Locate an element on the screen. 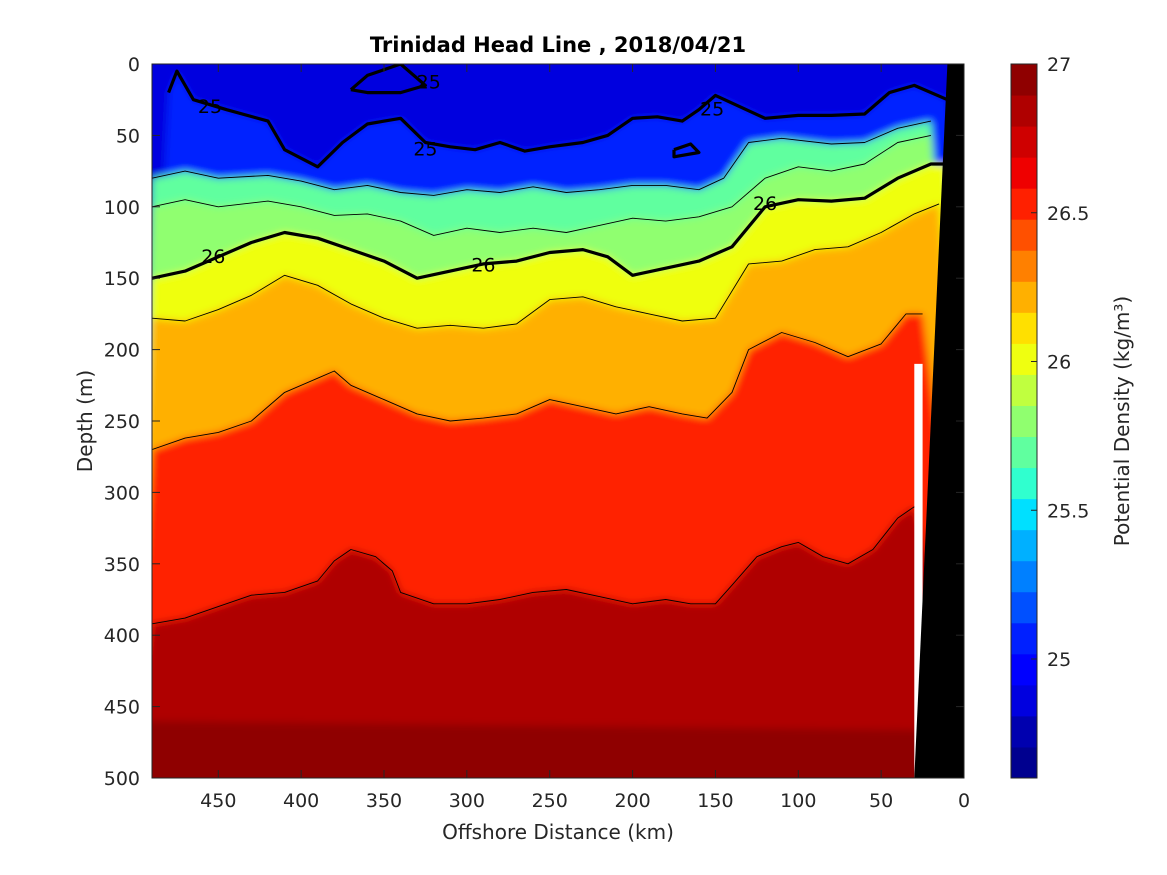 This screenshot has height=875, width=1167. y-tick-label: 350 is located at coordinates (122, 565).